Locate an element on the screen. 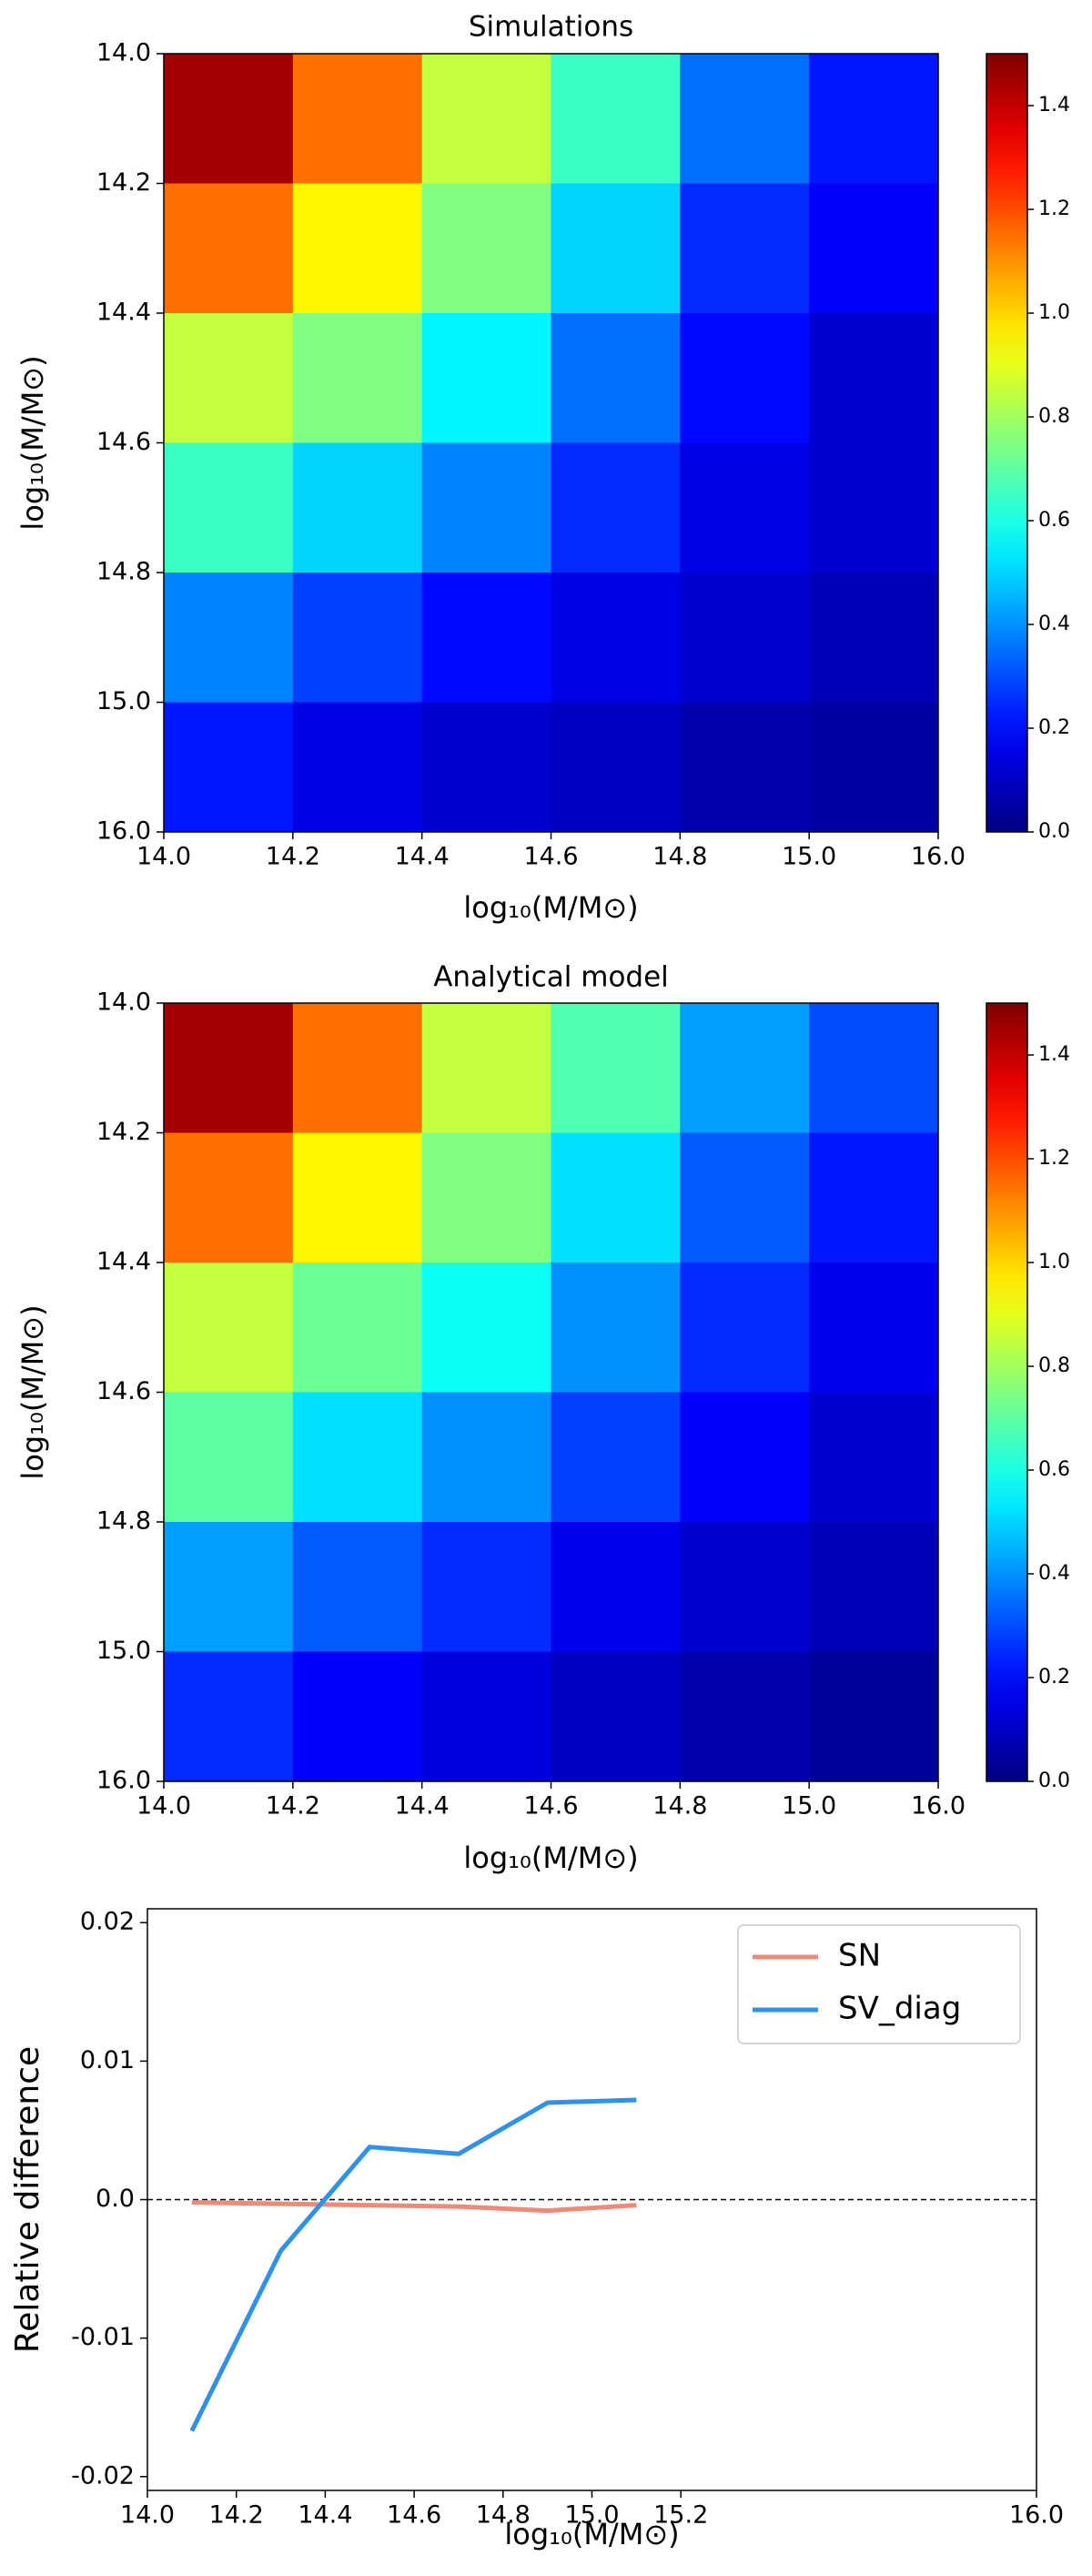 This screenshot has width=1092, height=2576. colorbar-tick-label: 0.2 is located at coordinates (1054, 1677).